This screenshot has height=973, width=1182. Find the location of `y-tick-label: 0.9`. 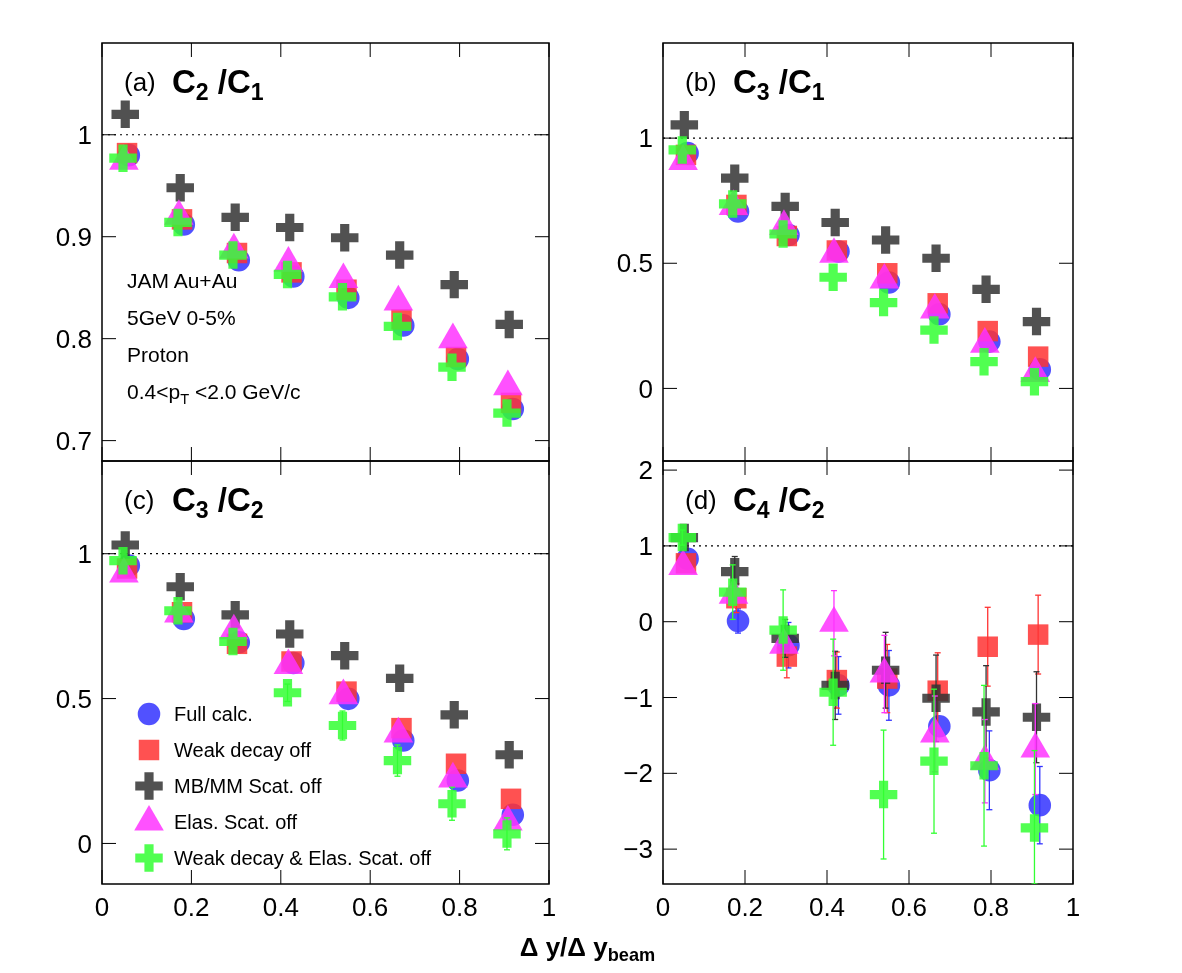

y-tick-label: 0.9 is located at coordinates (73, 236).